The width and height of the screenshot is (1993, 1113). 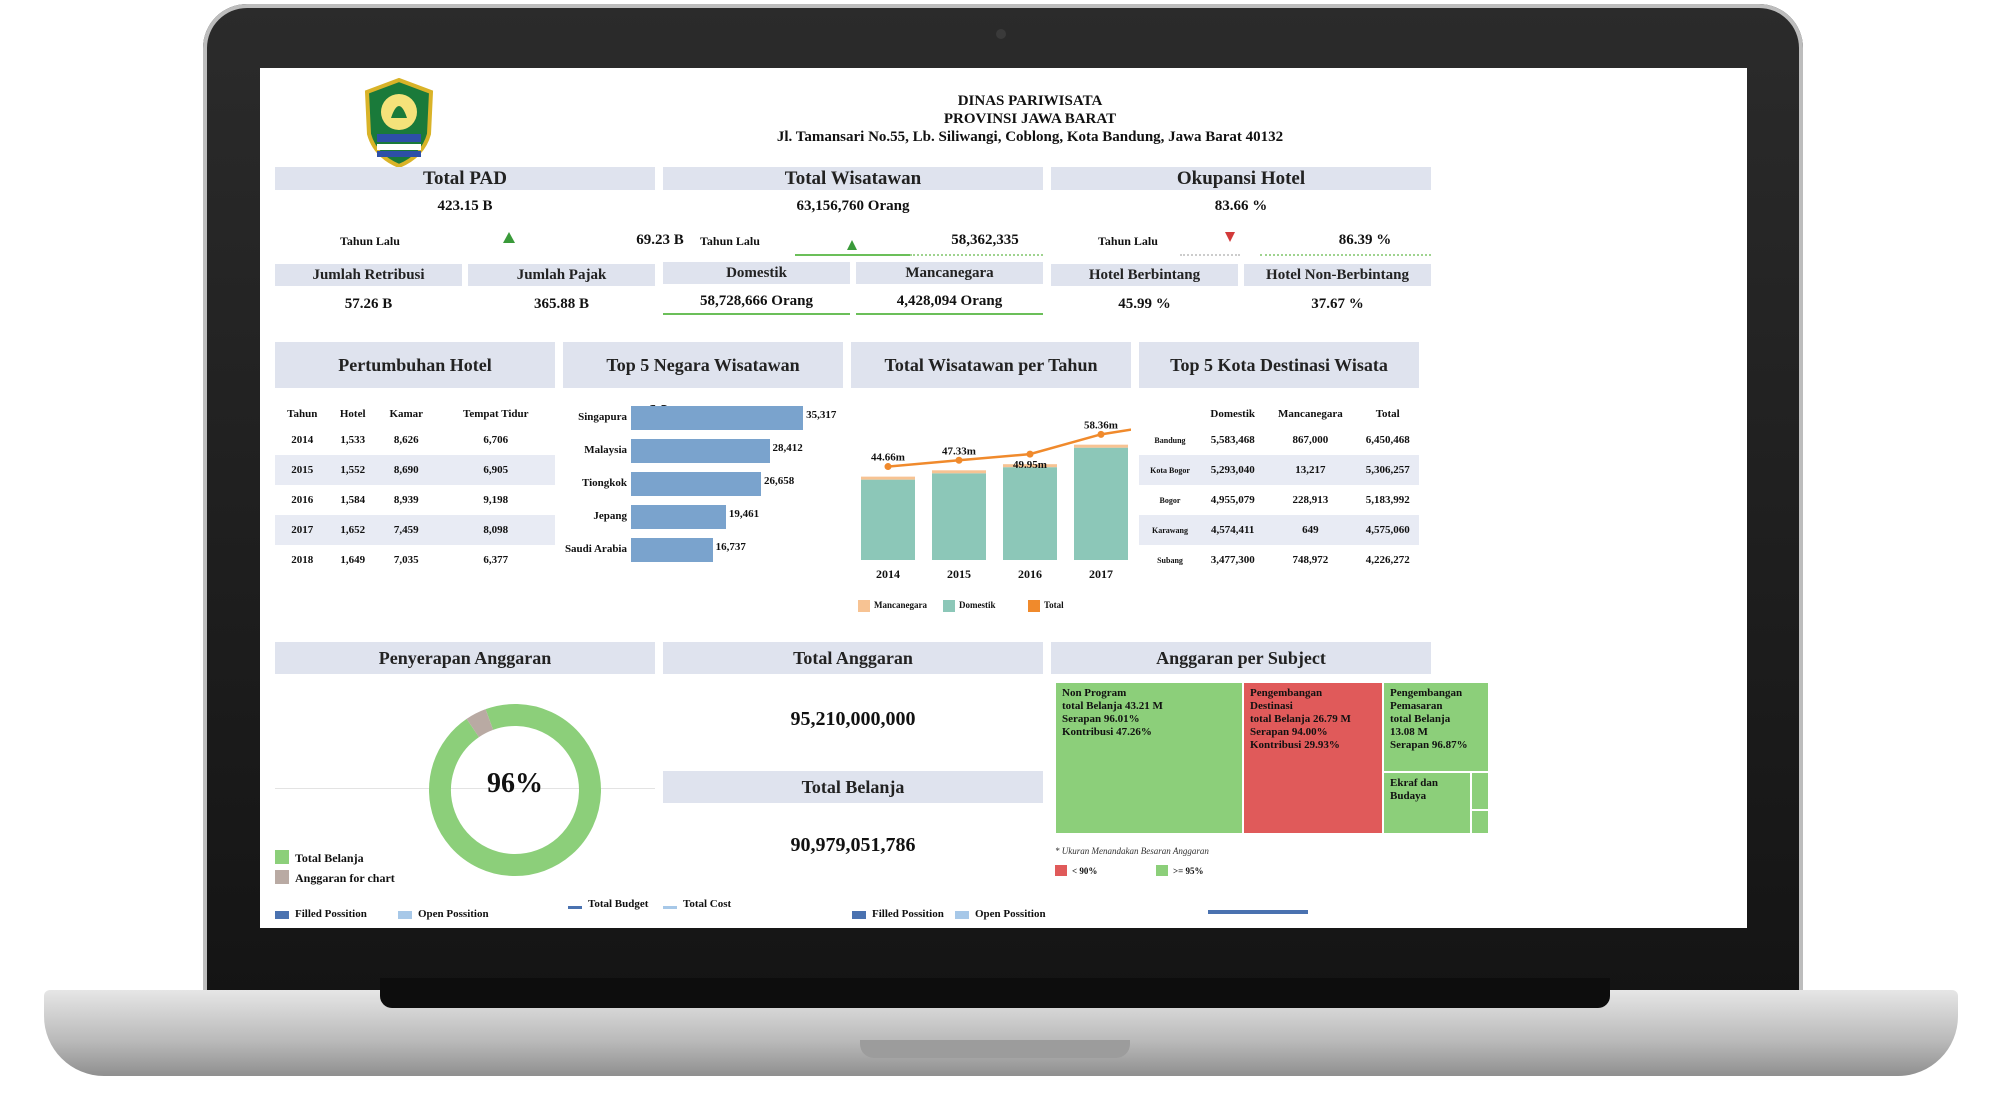 What do you see at coordinates (561, 275) in the screenshot?
I see `pad-pajak-label: Jumlah Pajak` at bounding box center [561, 275].